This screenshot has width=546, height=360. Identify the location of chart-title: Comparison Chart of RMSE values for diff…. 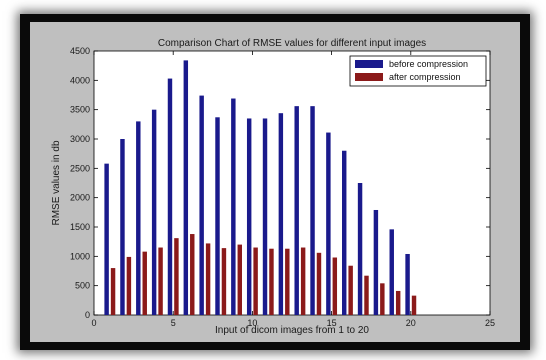
(292, 43).